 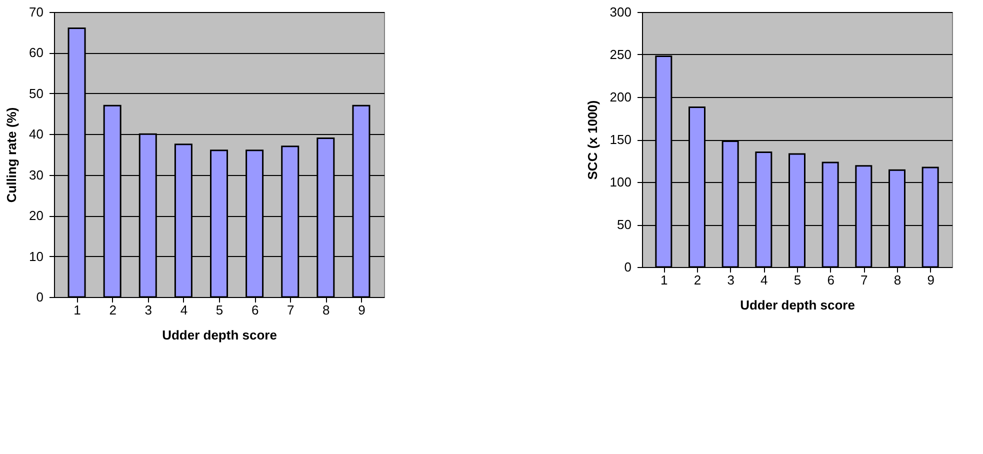 I want to click on y-tick-label: 20, so click(x=36, y=216).